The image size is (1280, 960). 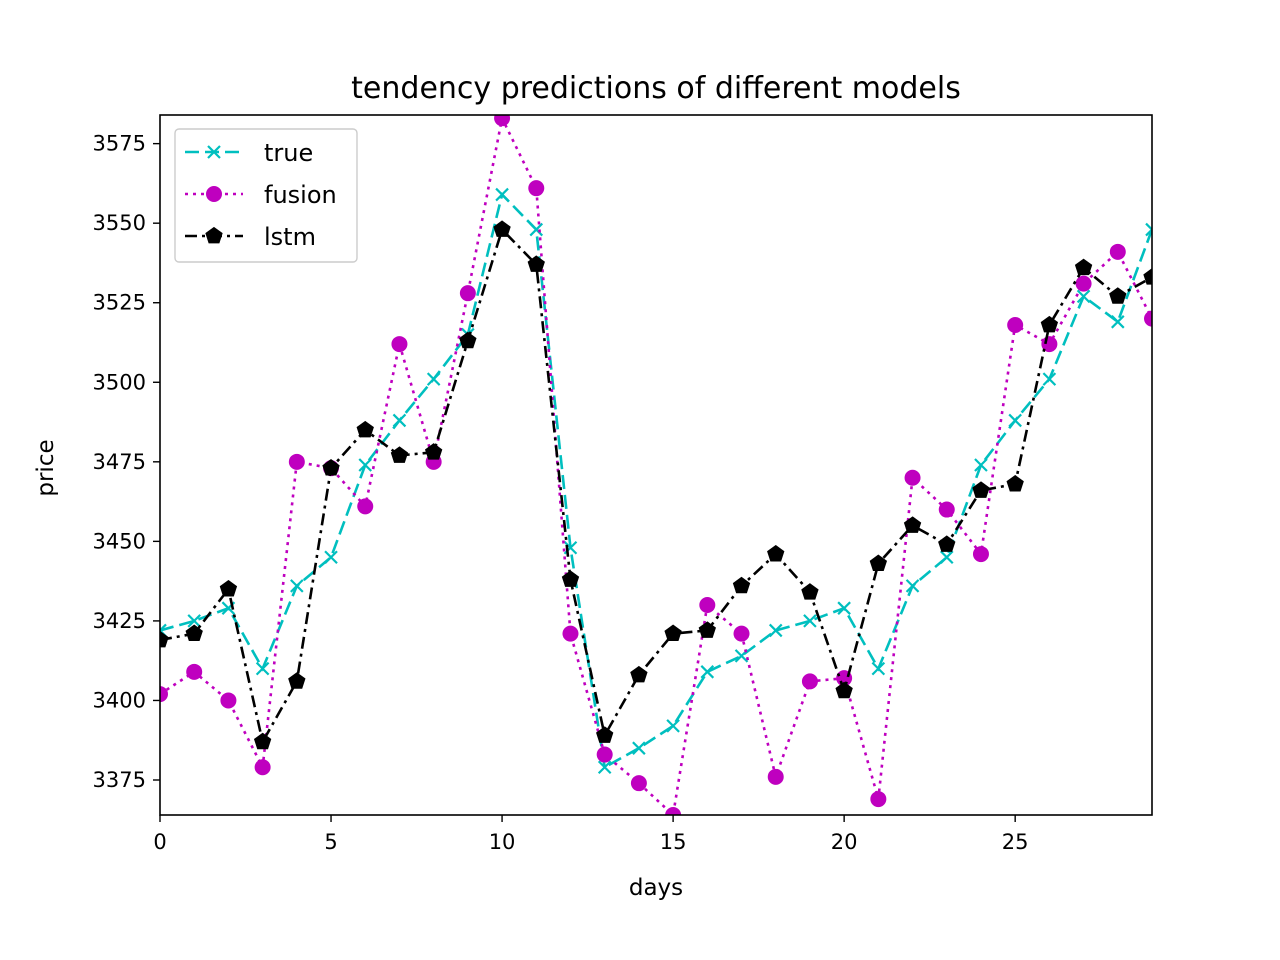 I want to click on legend: true fusion lstm, so click(x=266, y=195).